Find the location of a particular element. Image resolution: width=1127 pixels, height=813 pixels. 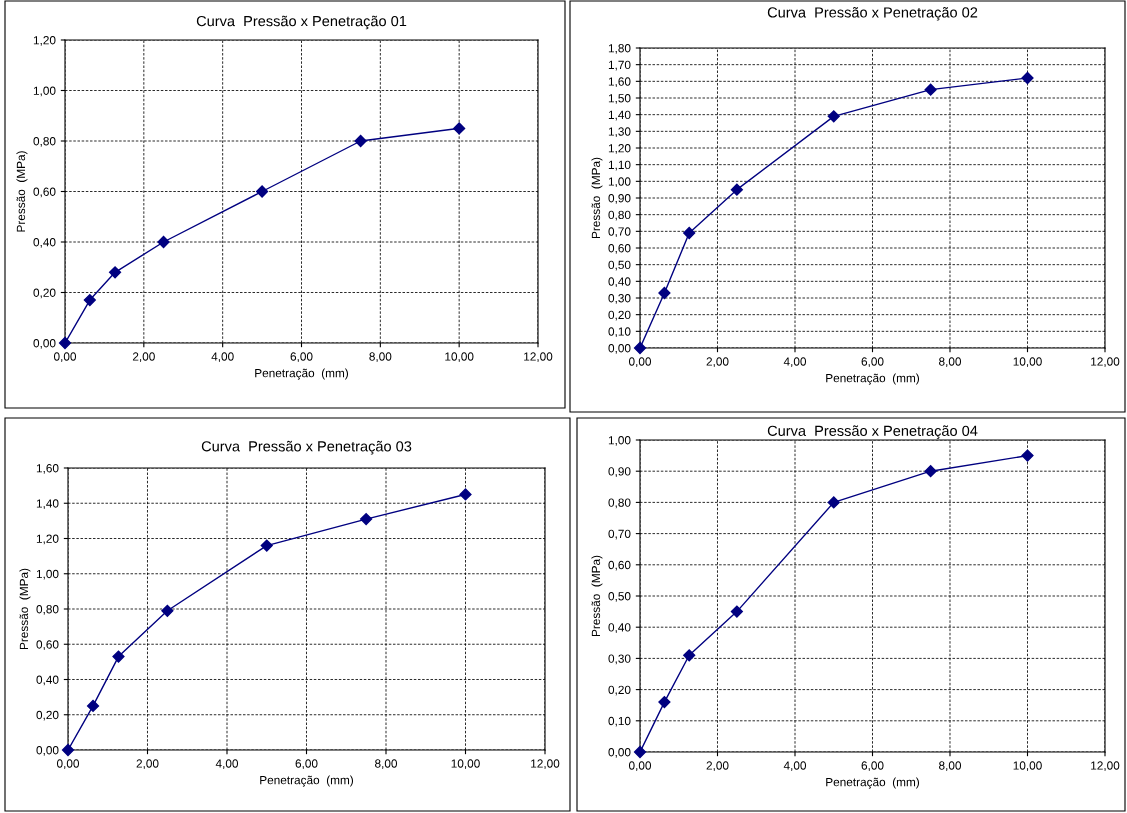

chart-title: Curva Pressão x Penetração 04 is located at coordinates (872, 432).